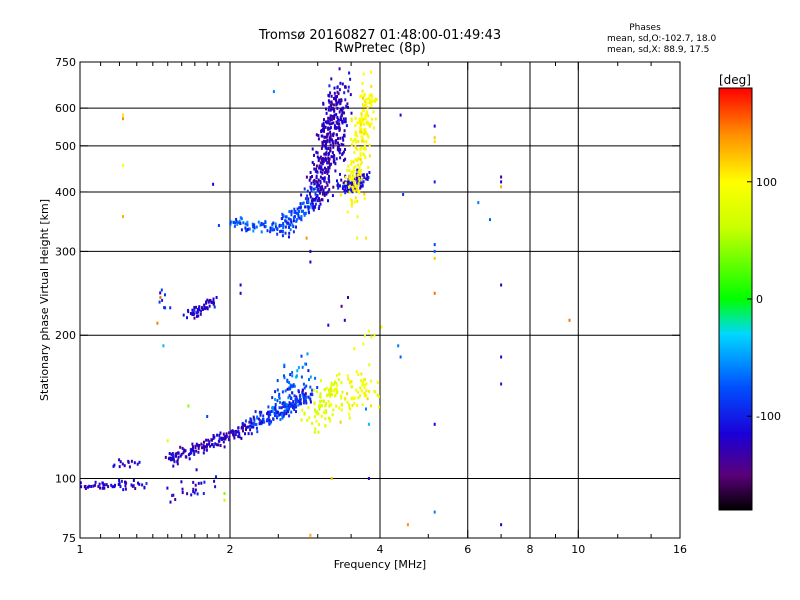 The image size is (800, 600). Describe the element at coordinates (645, 28) in the screenshot. I see `phases-legend-title: Phases` at that location.